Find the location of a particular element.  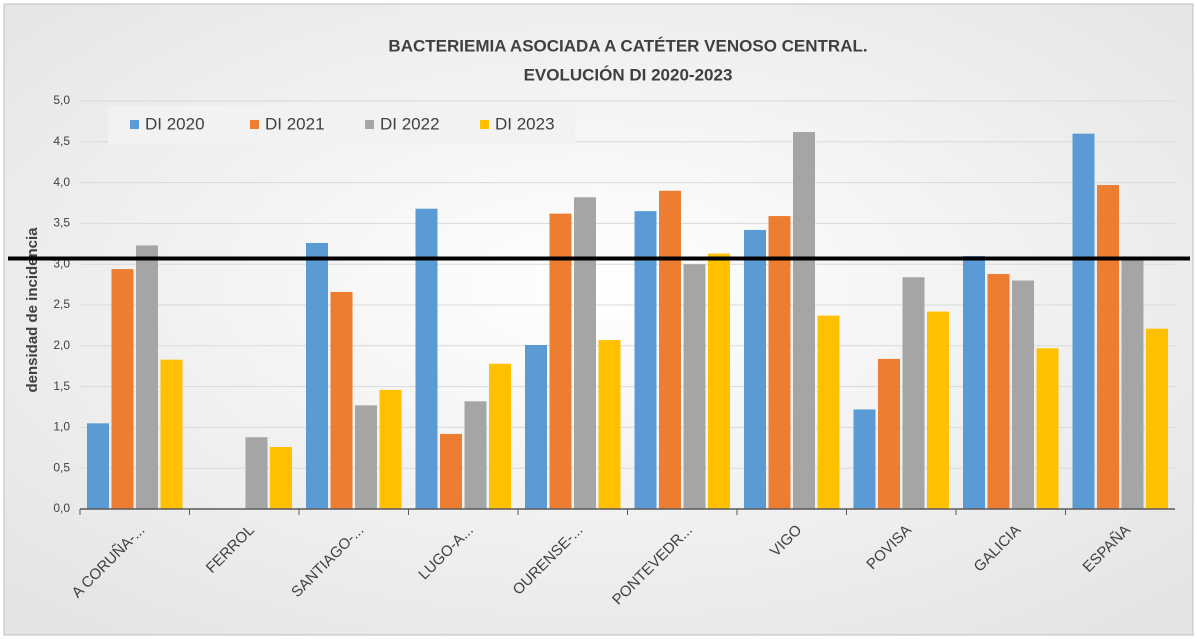

legend-label: DI 2021 is located at coordinates (295, 123).